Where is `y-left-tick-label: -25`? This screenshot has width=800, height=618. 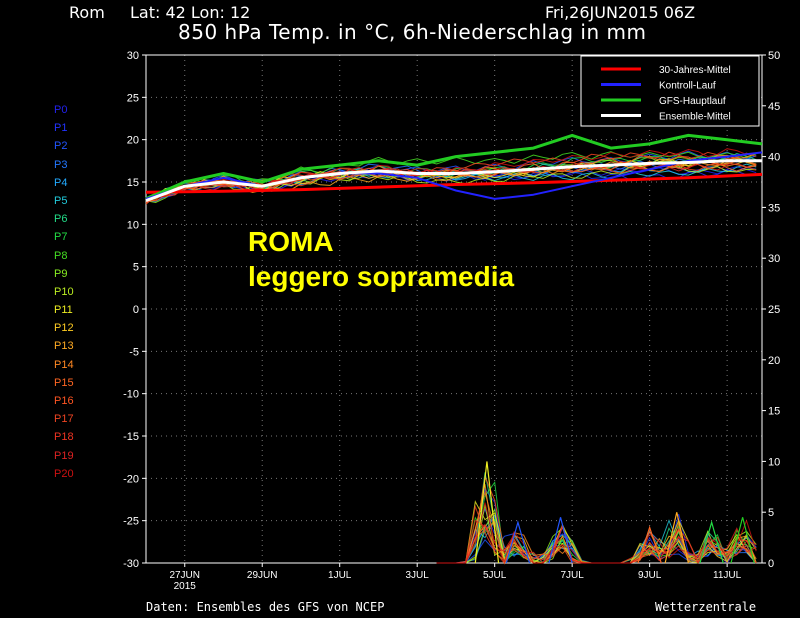
y-left-tick-label: -25 is located at coordinates (131, 522).